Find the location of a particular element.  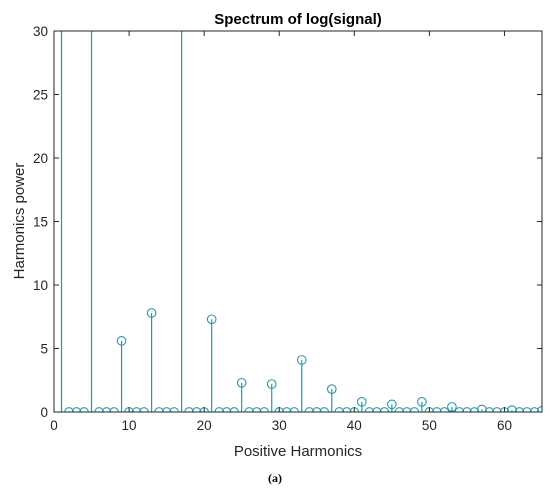

y-axis-label: Harmonics power is located at coordinates (19, 221).